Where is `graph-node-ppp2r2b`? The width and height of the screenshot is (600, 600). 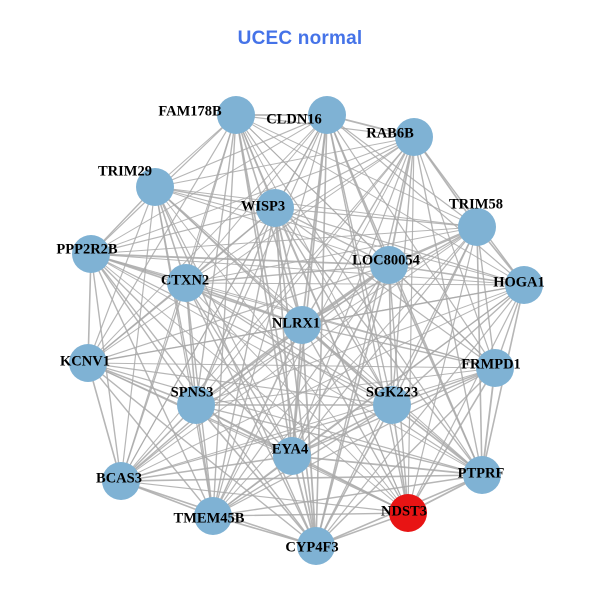 graph-node-ppp2r2b is located at coordinates (91, 254).